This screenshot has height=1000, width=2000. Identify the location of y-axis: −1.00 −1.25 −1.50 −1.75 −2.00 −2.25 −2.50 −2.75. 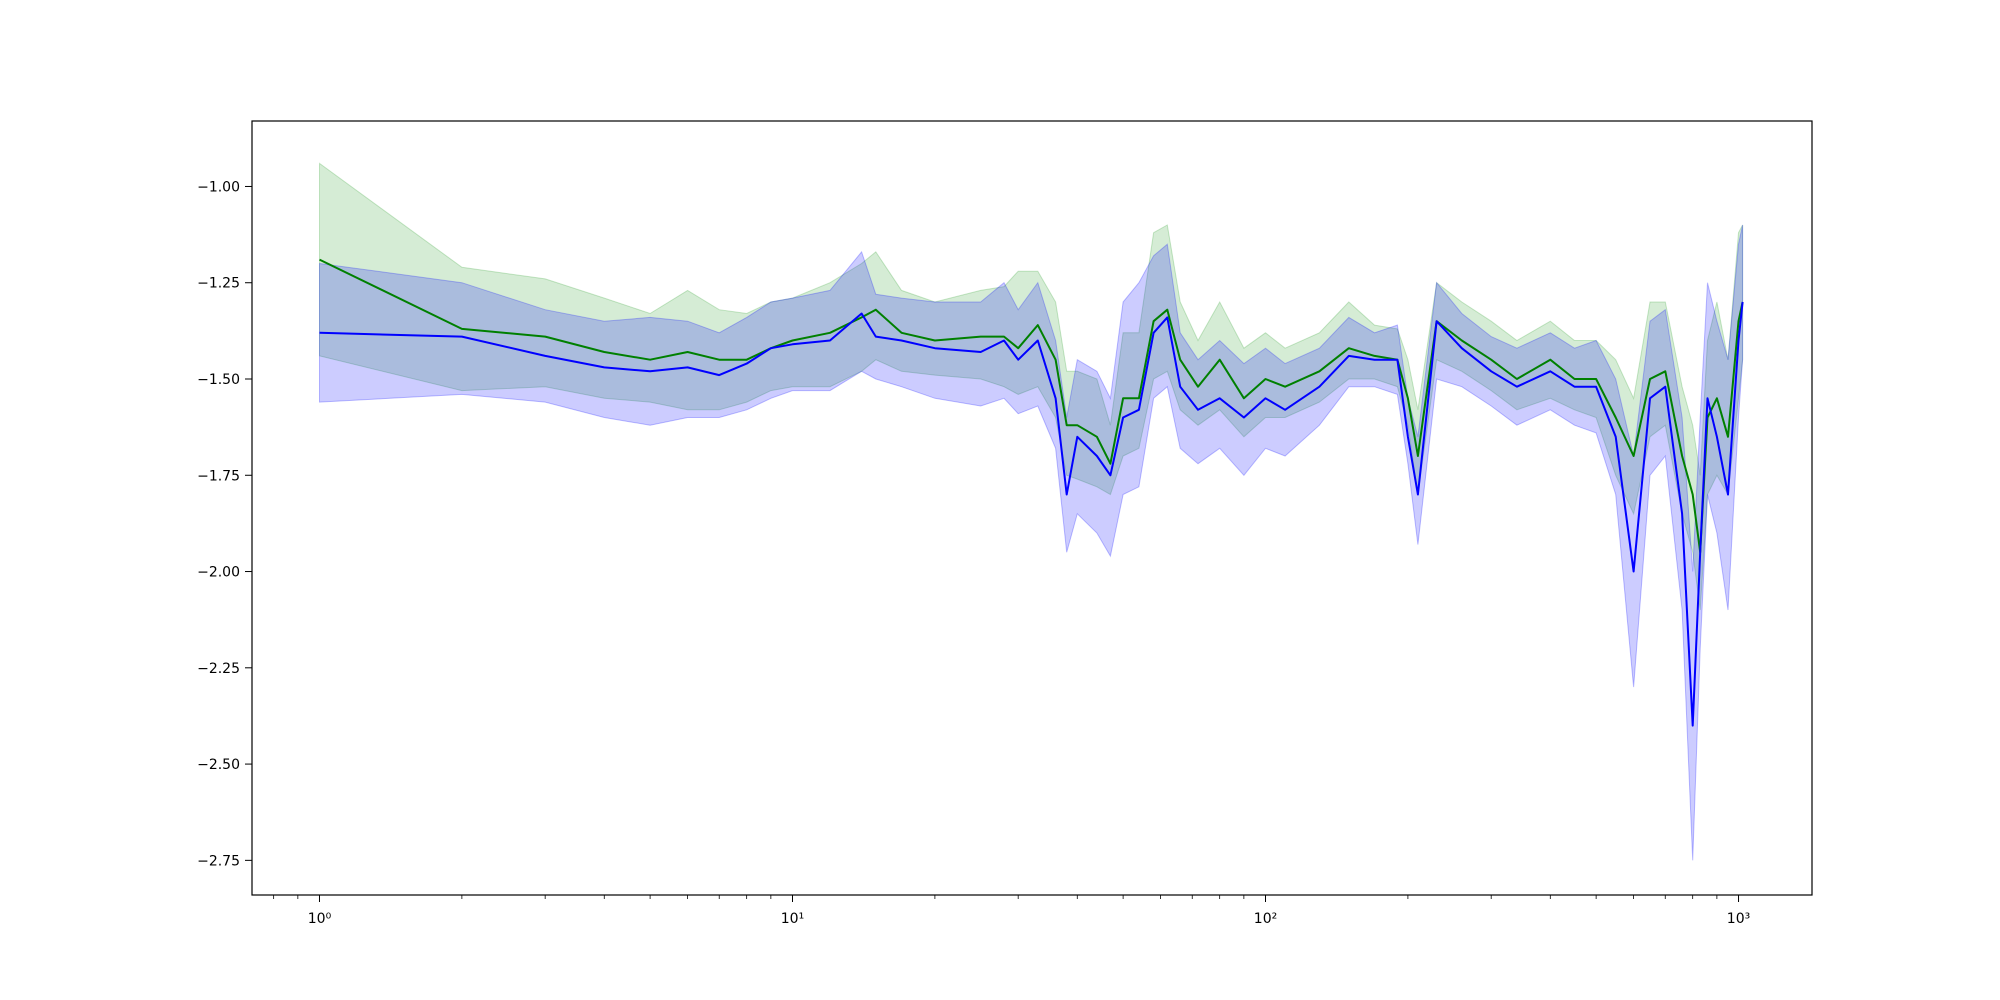
(224, 524).